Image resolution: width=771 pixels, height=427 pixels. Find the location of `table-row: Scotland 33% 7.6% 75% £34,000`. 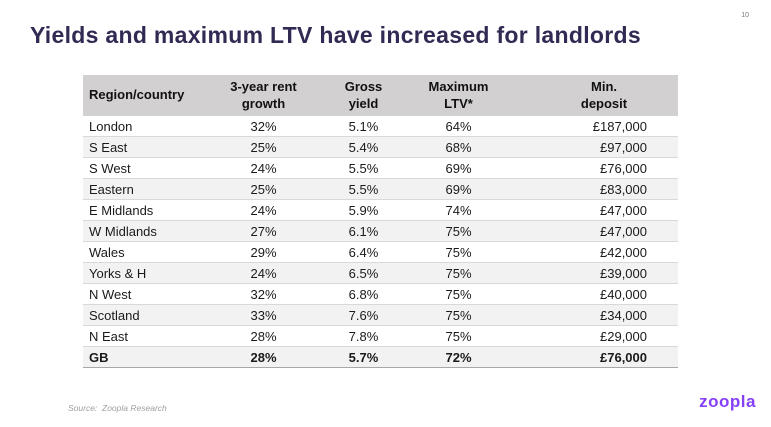

table-row: Scotland 33% 7.6% 75% £34,000 is located at coordinates (380, 315).